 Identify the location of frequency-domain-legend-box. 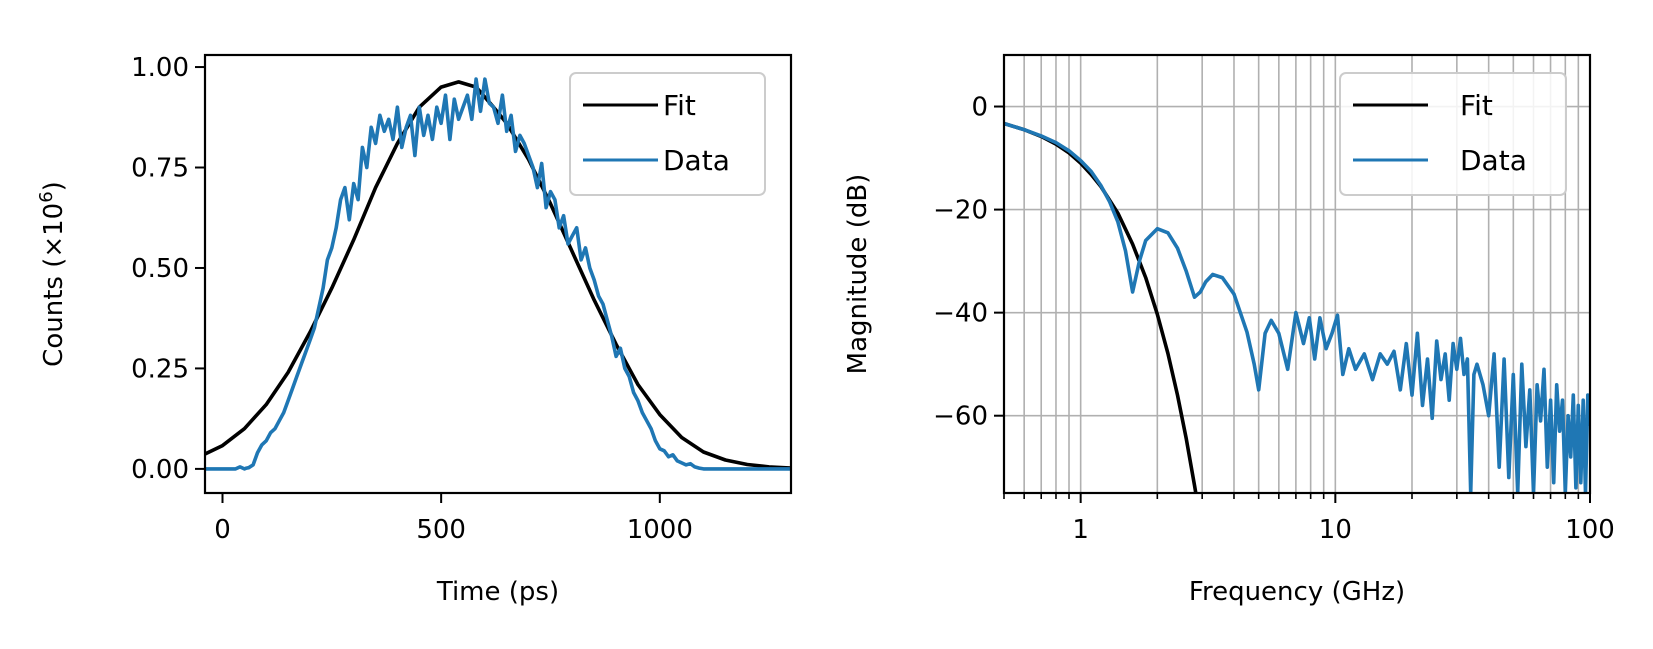
(1453, 134).